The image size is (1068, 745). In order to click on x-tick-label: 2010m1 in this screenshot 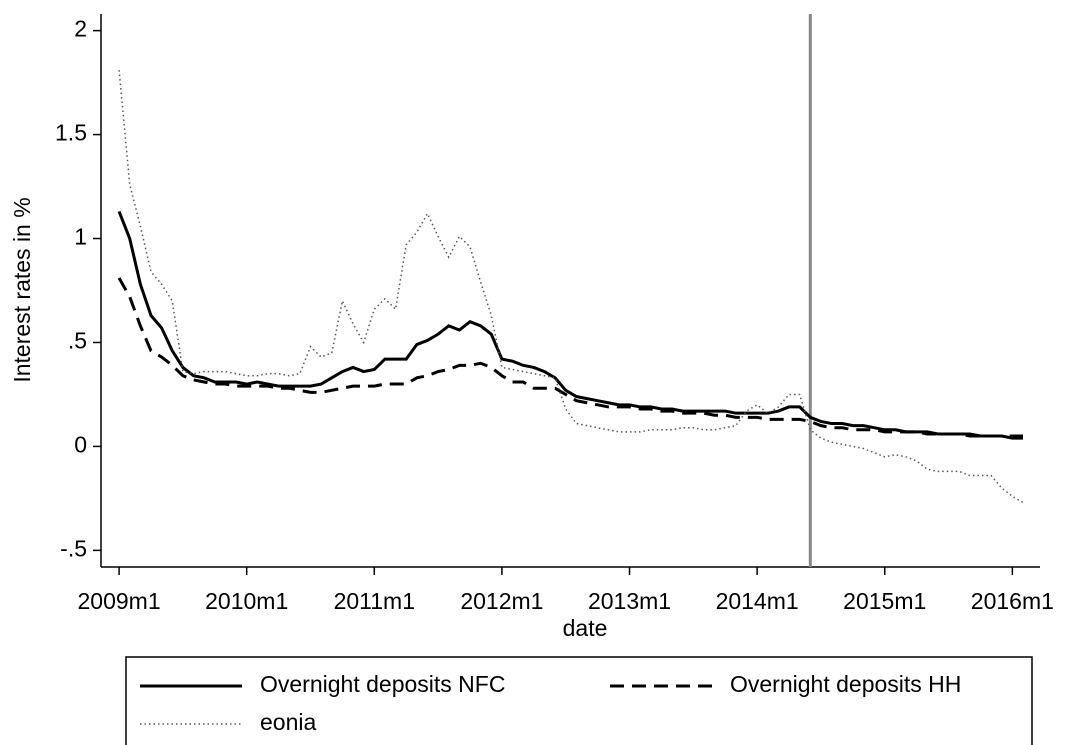, I will do `click(246, 601)`.